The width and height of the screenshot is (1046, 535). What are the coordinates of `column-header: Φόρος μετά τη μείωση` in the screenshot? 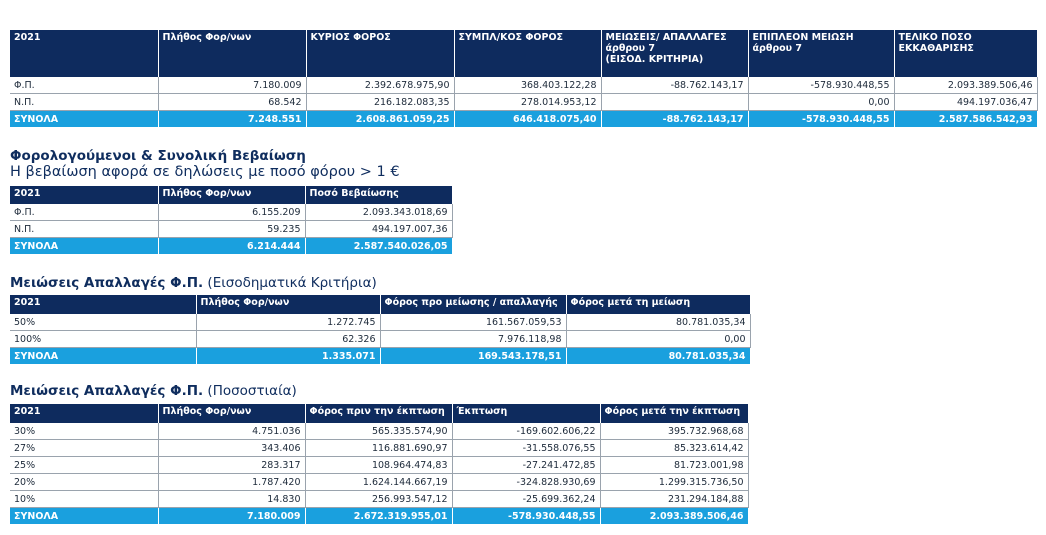 It's located at (658, 304).